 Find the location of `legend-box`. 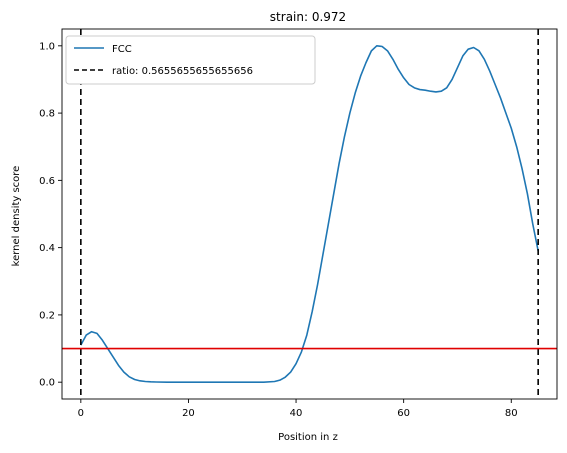

legend-box is located at coordinates (190, 60).